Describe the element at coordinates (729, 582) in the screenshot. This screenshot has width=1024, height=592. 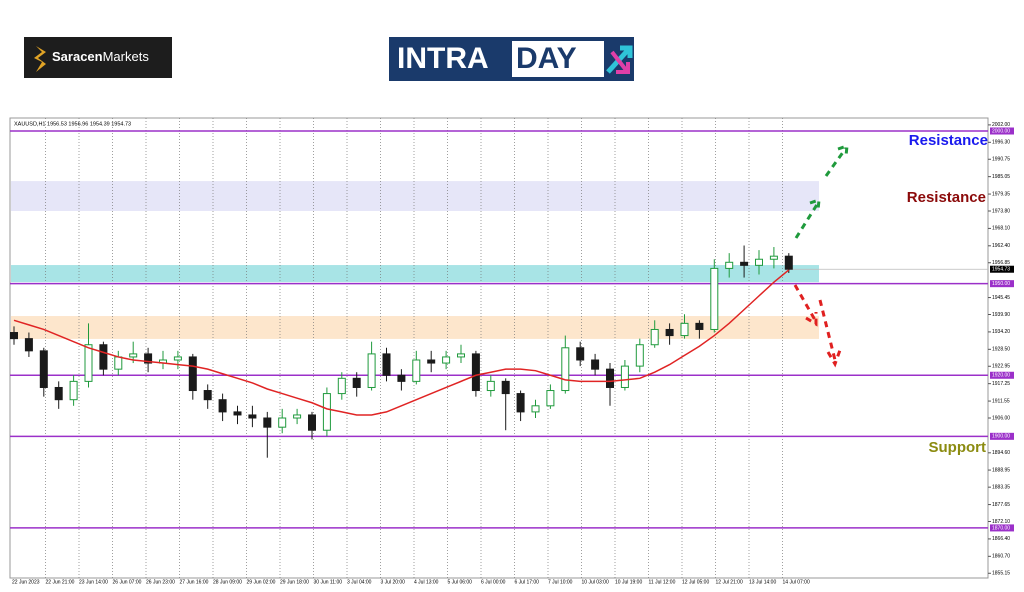
I see `x-tick-label: 12 Jul 21:00` at that location.